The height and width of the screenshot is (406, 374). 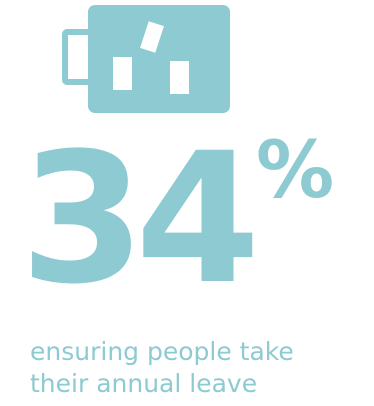 What do you see at coordinates (162, 367) in the screenshot?
I see `stat-caption: ensuring people take their annual leave` at bounding box center [162, 367].